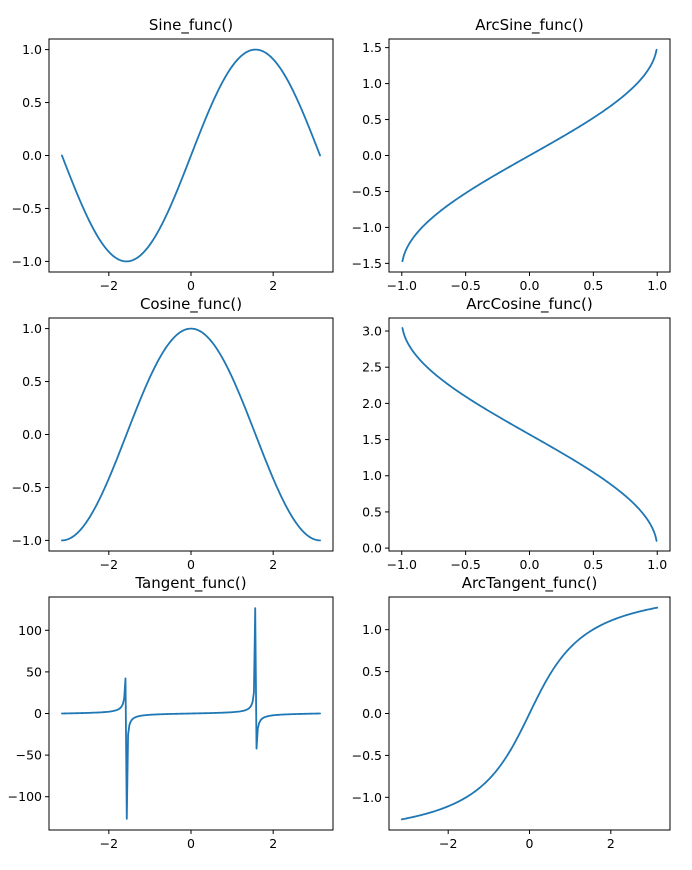  What do you see at coordinates (372, 511) in the screenshot?
I see `arccosine-ytick-label: 0.5` at bounding box center [372, 511].